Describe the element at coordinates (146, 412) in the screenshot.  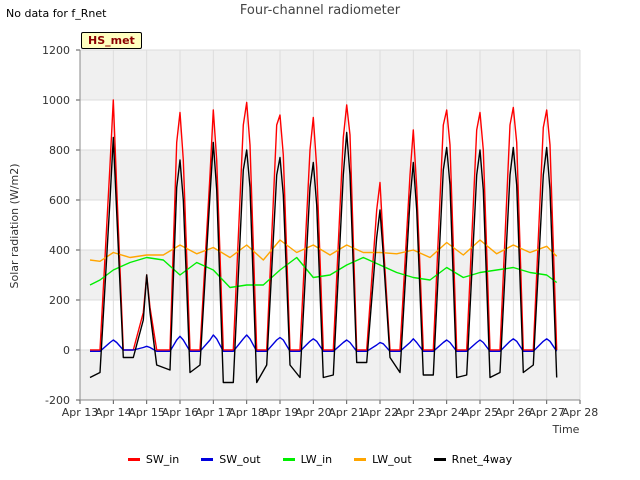
I see `x-tick-label: Apr 15` at that location.